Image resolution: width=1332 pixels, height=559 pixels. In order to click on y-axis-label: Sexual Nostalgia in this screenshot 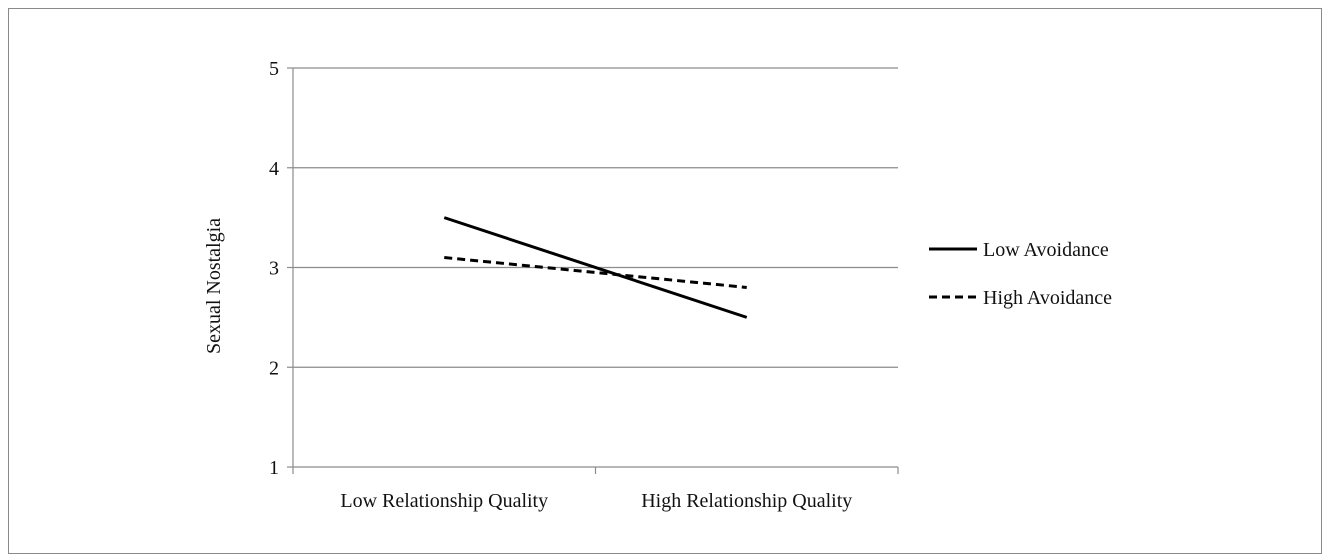, I will do `click(214, 286)`.